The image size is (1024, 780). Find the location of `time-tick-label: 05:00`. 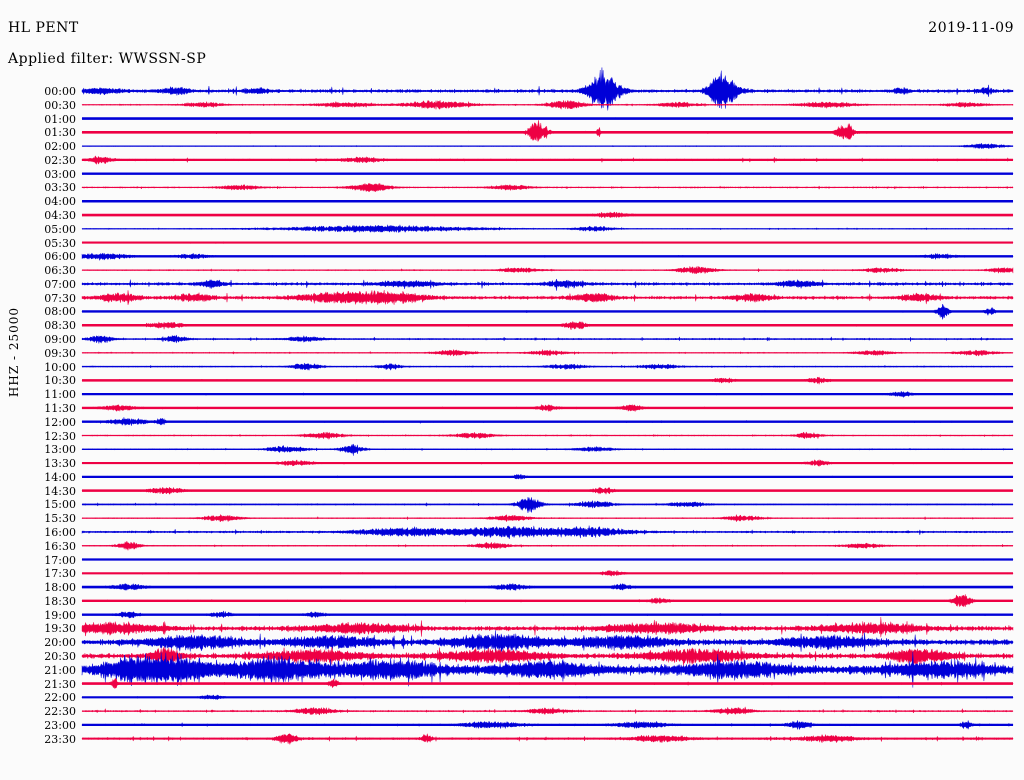

time-tick-label: 05:00 is located at coordinates (60, 229).